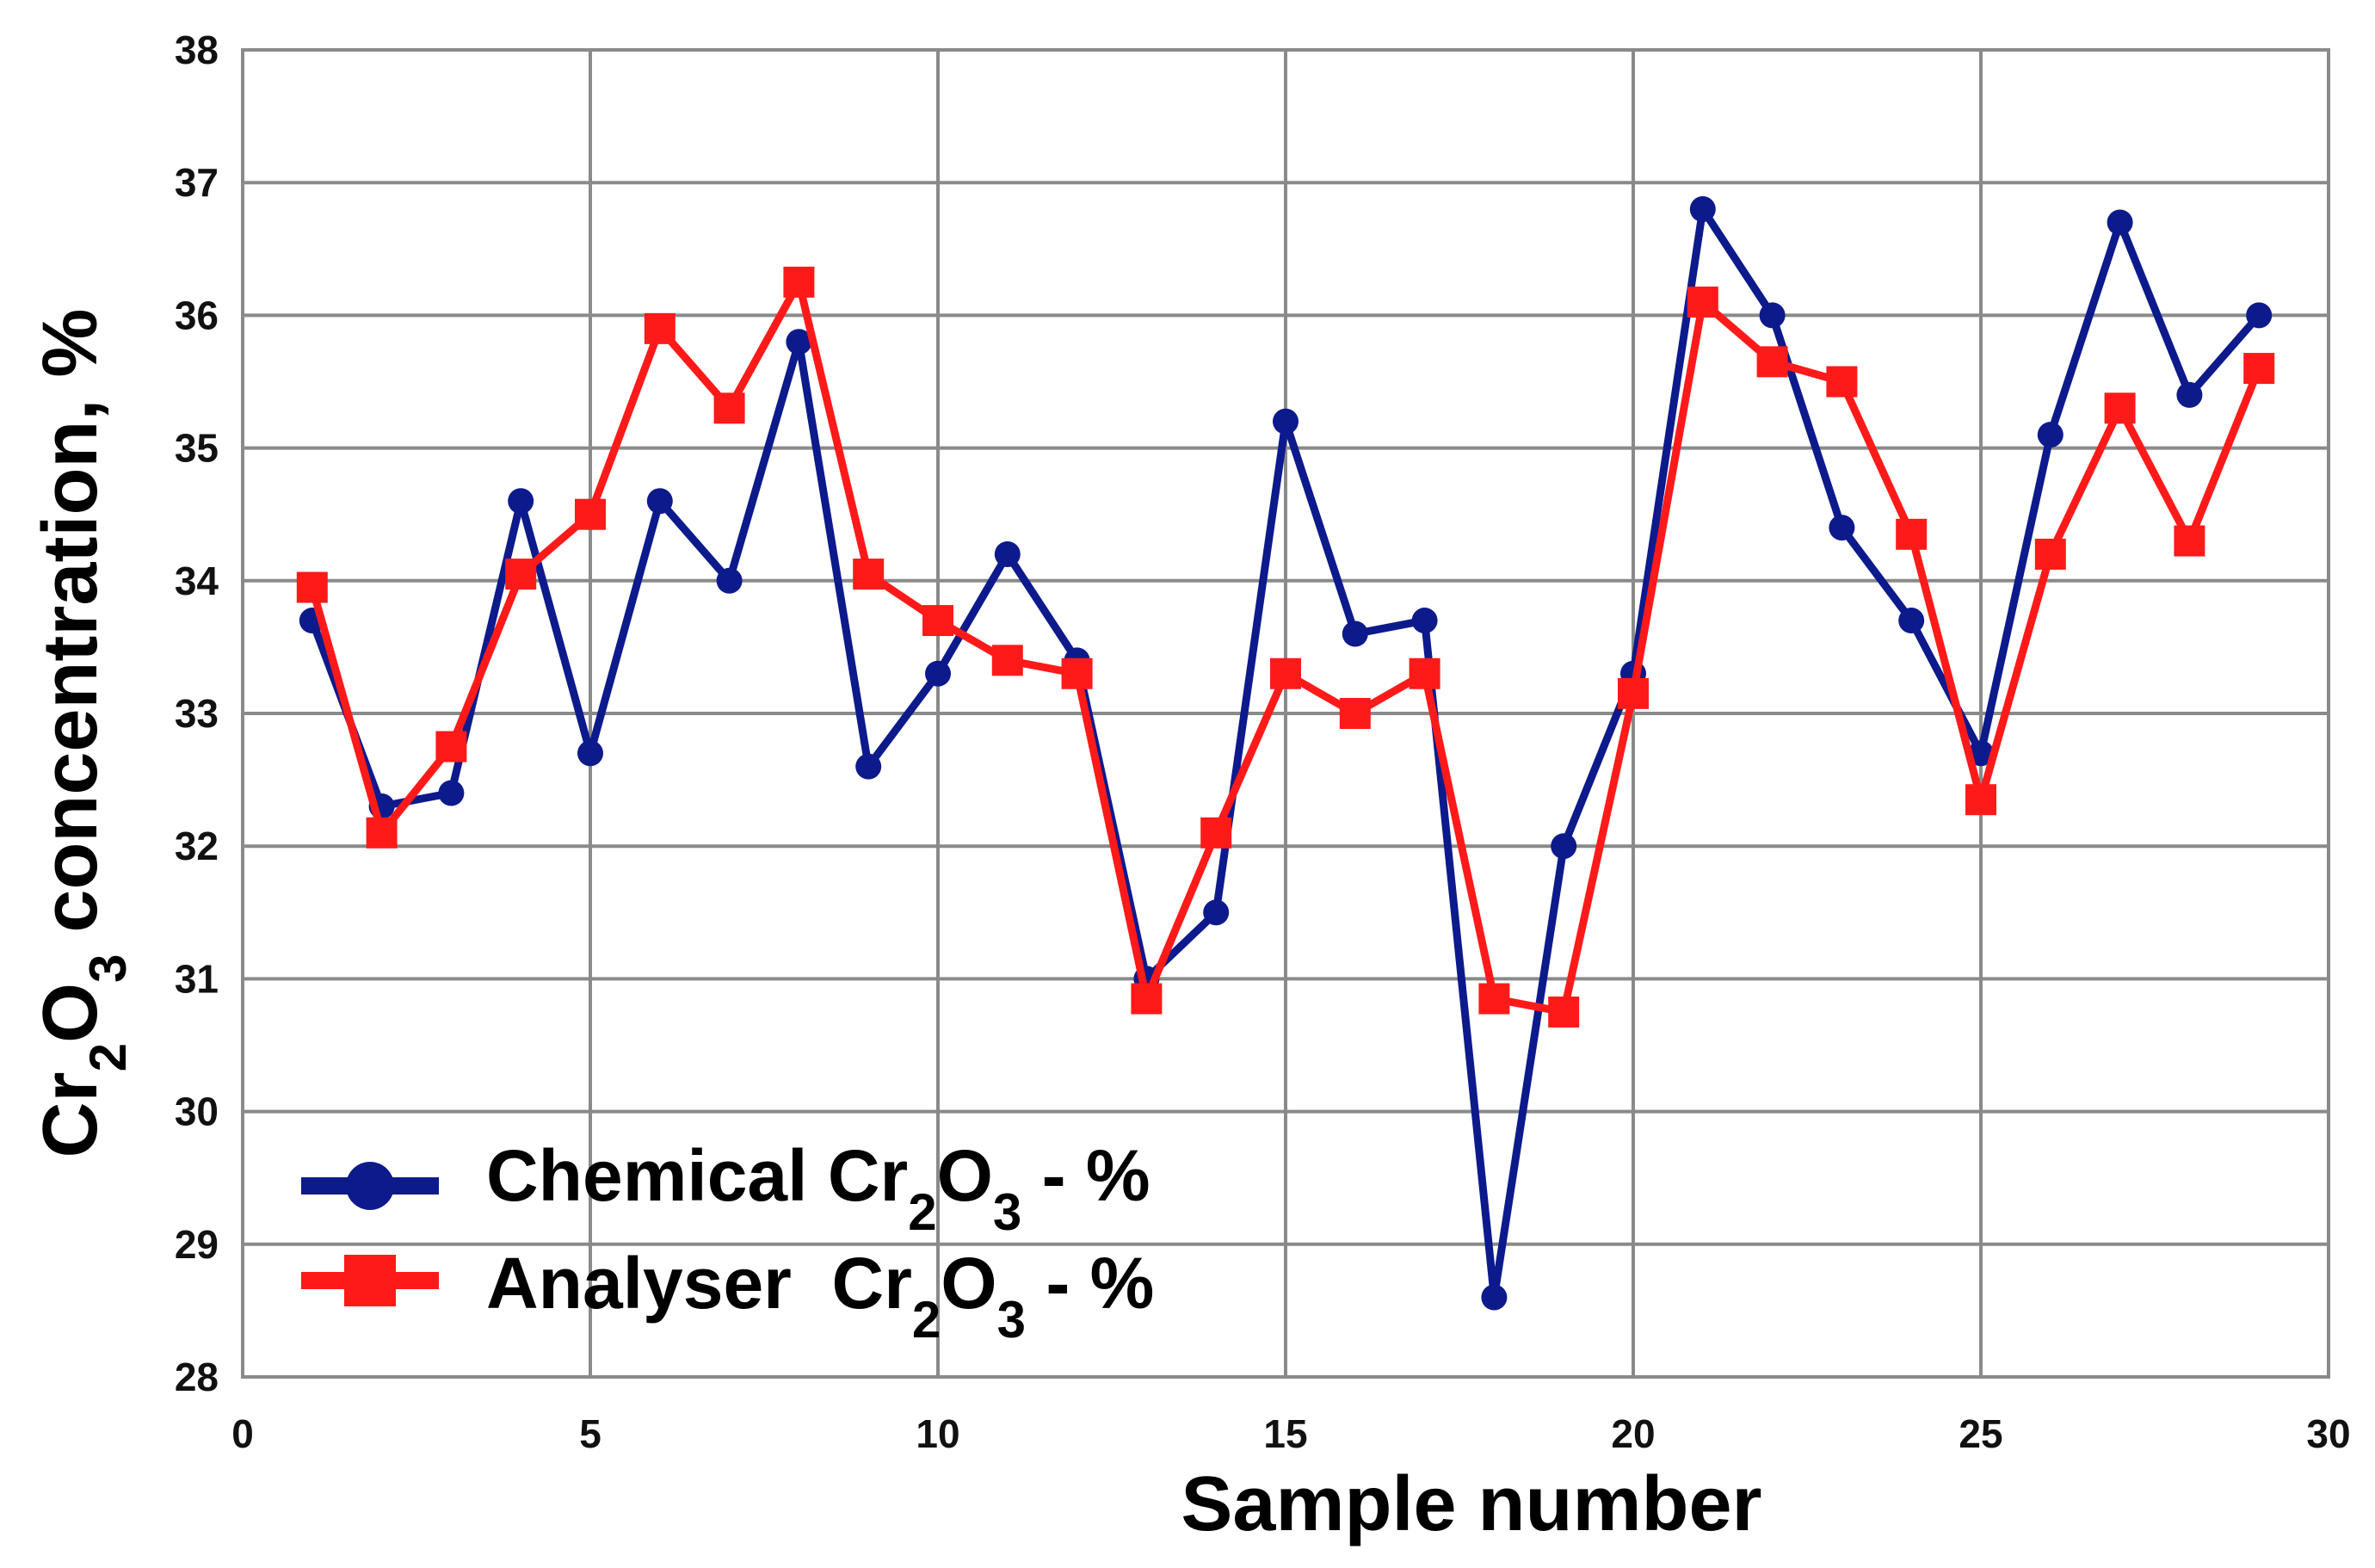 The image size is (2375, 1568). What do you see at coordinates (370, 1186) in the screenshot?
I see `legend-marker-chemical` at bounding box center [370, 1186].